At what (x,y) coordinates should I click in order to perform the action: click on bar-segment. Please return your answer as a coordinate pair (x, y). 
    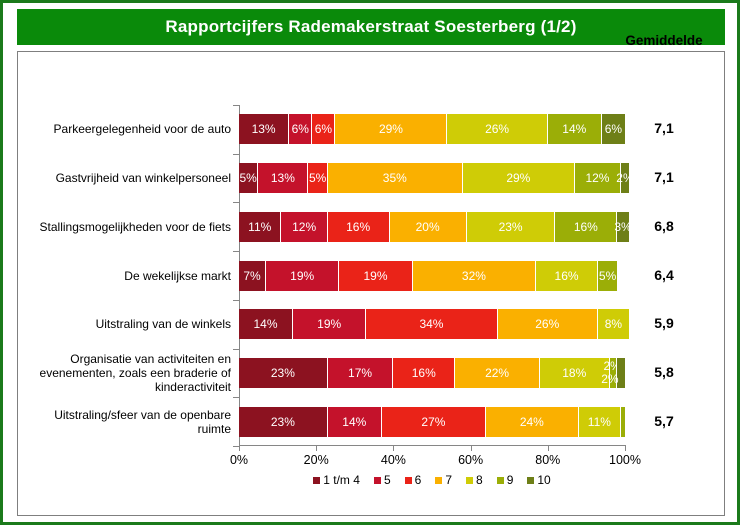
    Looking at the image, I should click on (623, 421).